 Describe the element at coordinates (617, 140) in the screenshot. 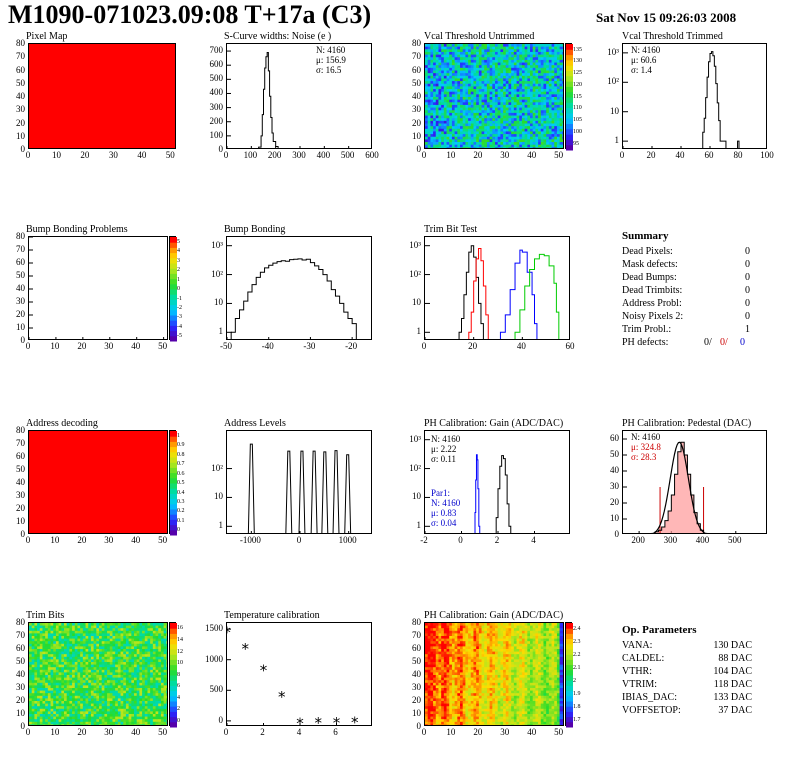

I see `vcal-trimmed-ytick-label: 1` at that location.